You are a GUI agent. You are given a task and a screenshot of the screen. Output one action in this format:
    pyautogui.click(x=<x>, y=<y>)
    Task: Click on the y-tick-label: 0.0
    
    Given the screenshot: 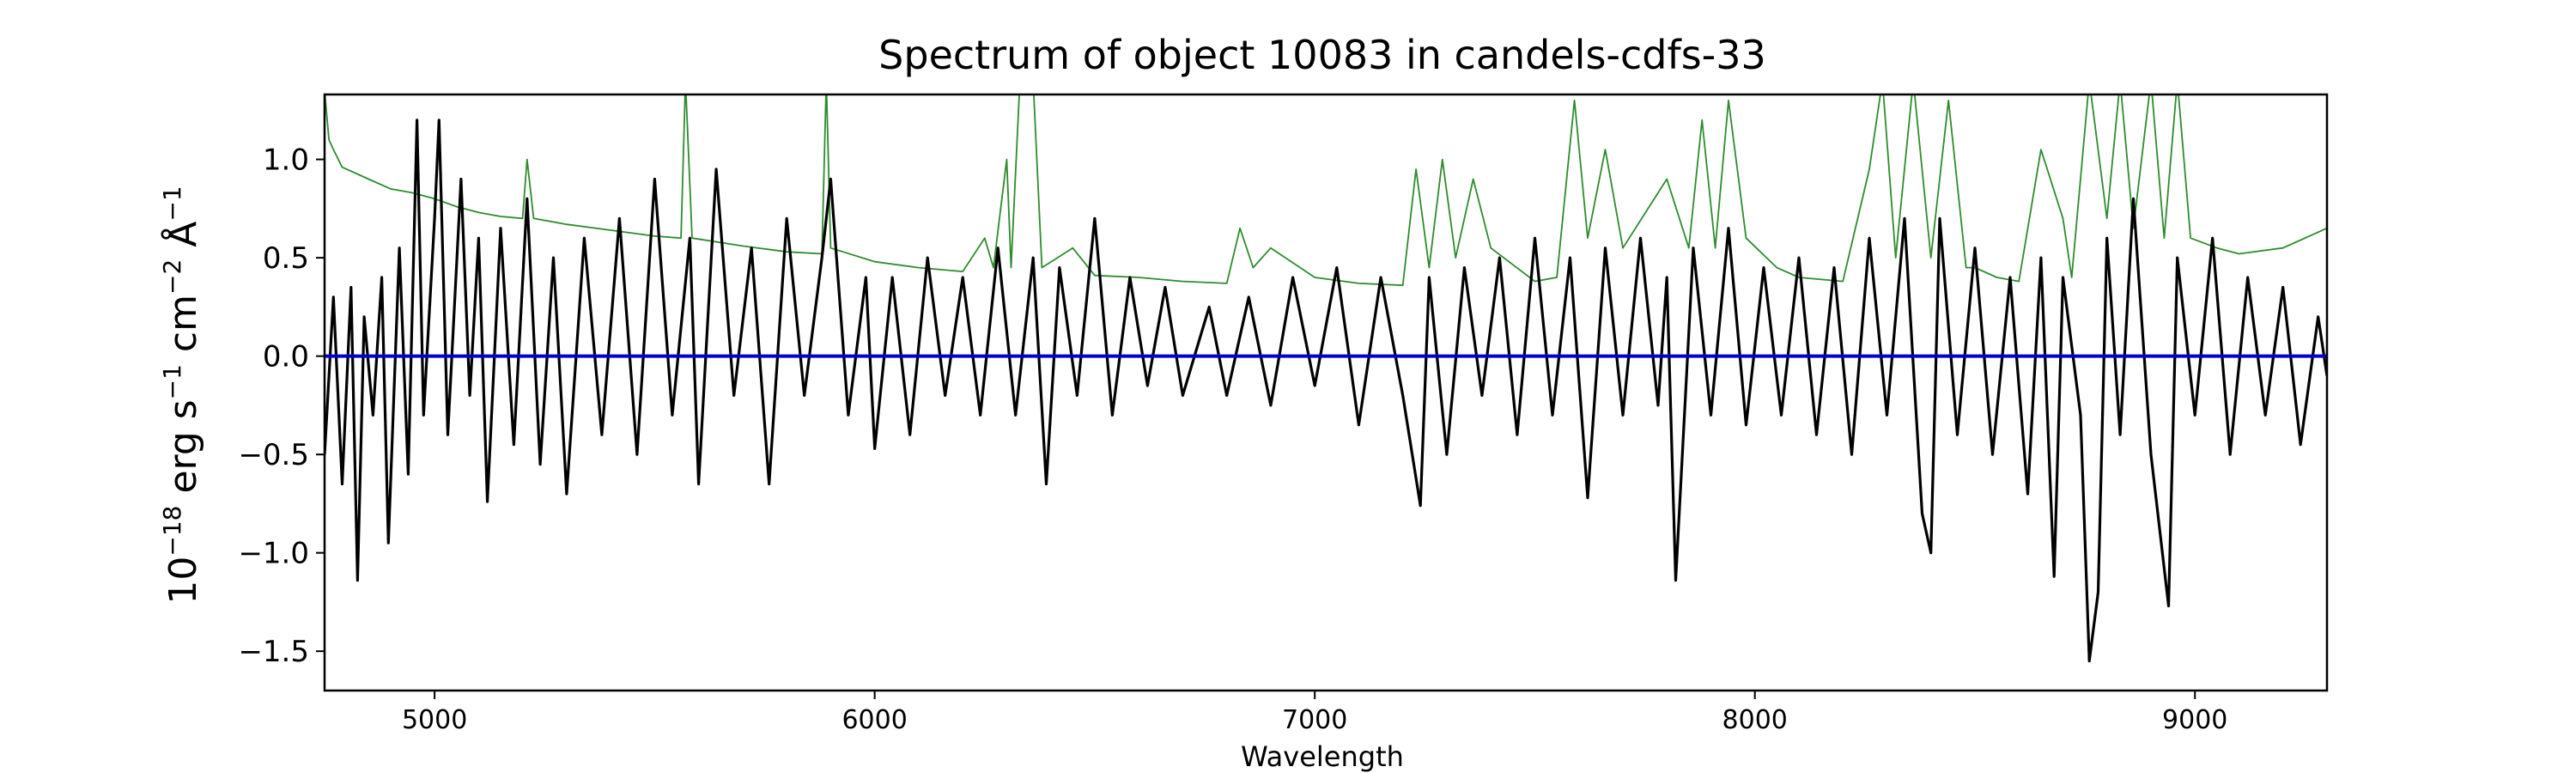 What is the action you would take?
    pyautogui.click(x=286, y=357)
    